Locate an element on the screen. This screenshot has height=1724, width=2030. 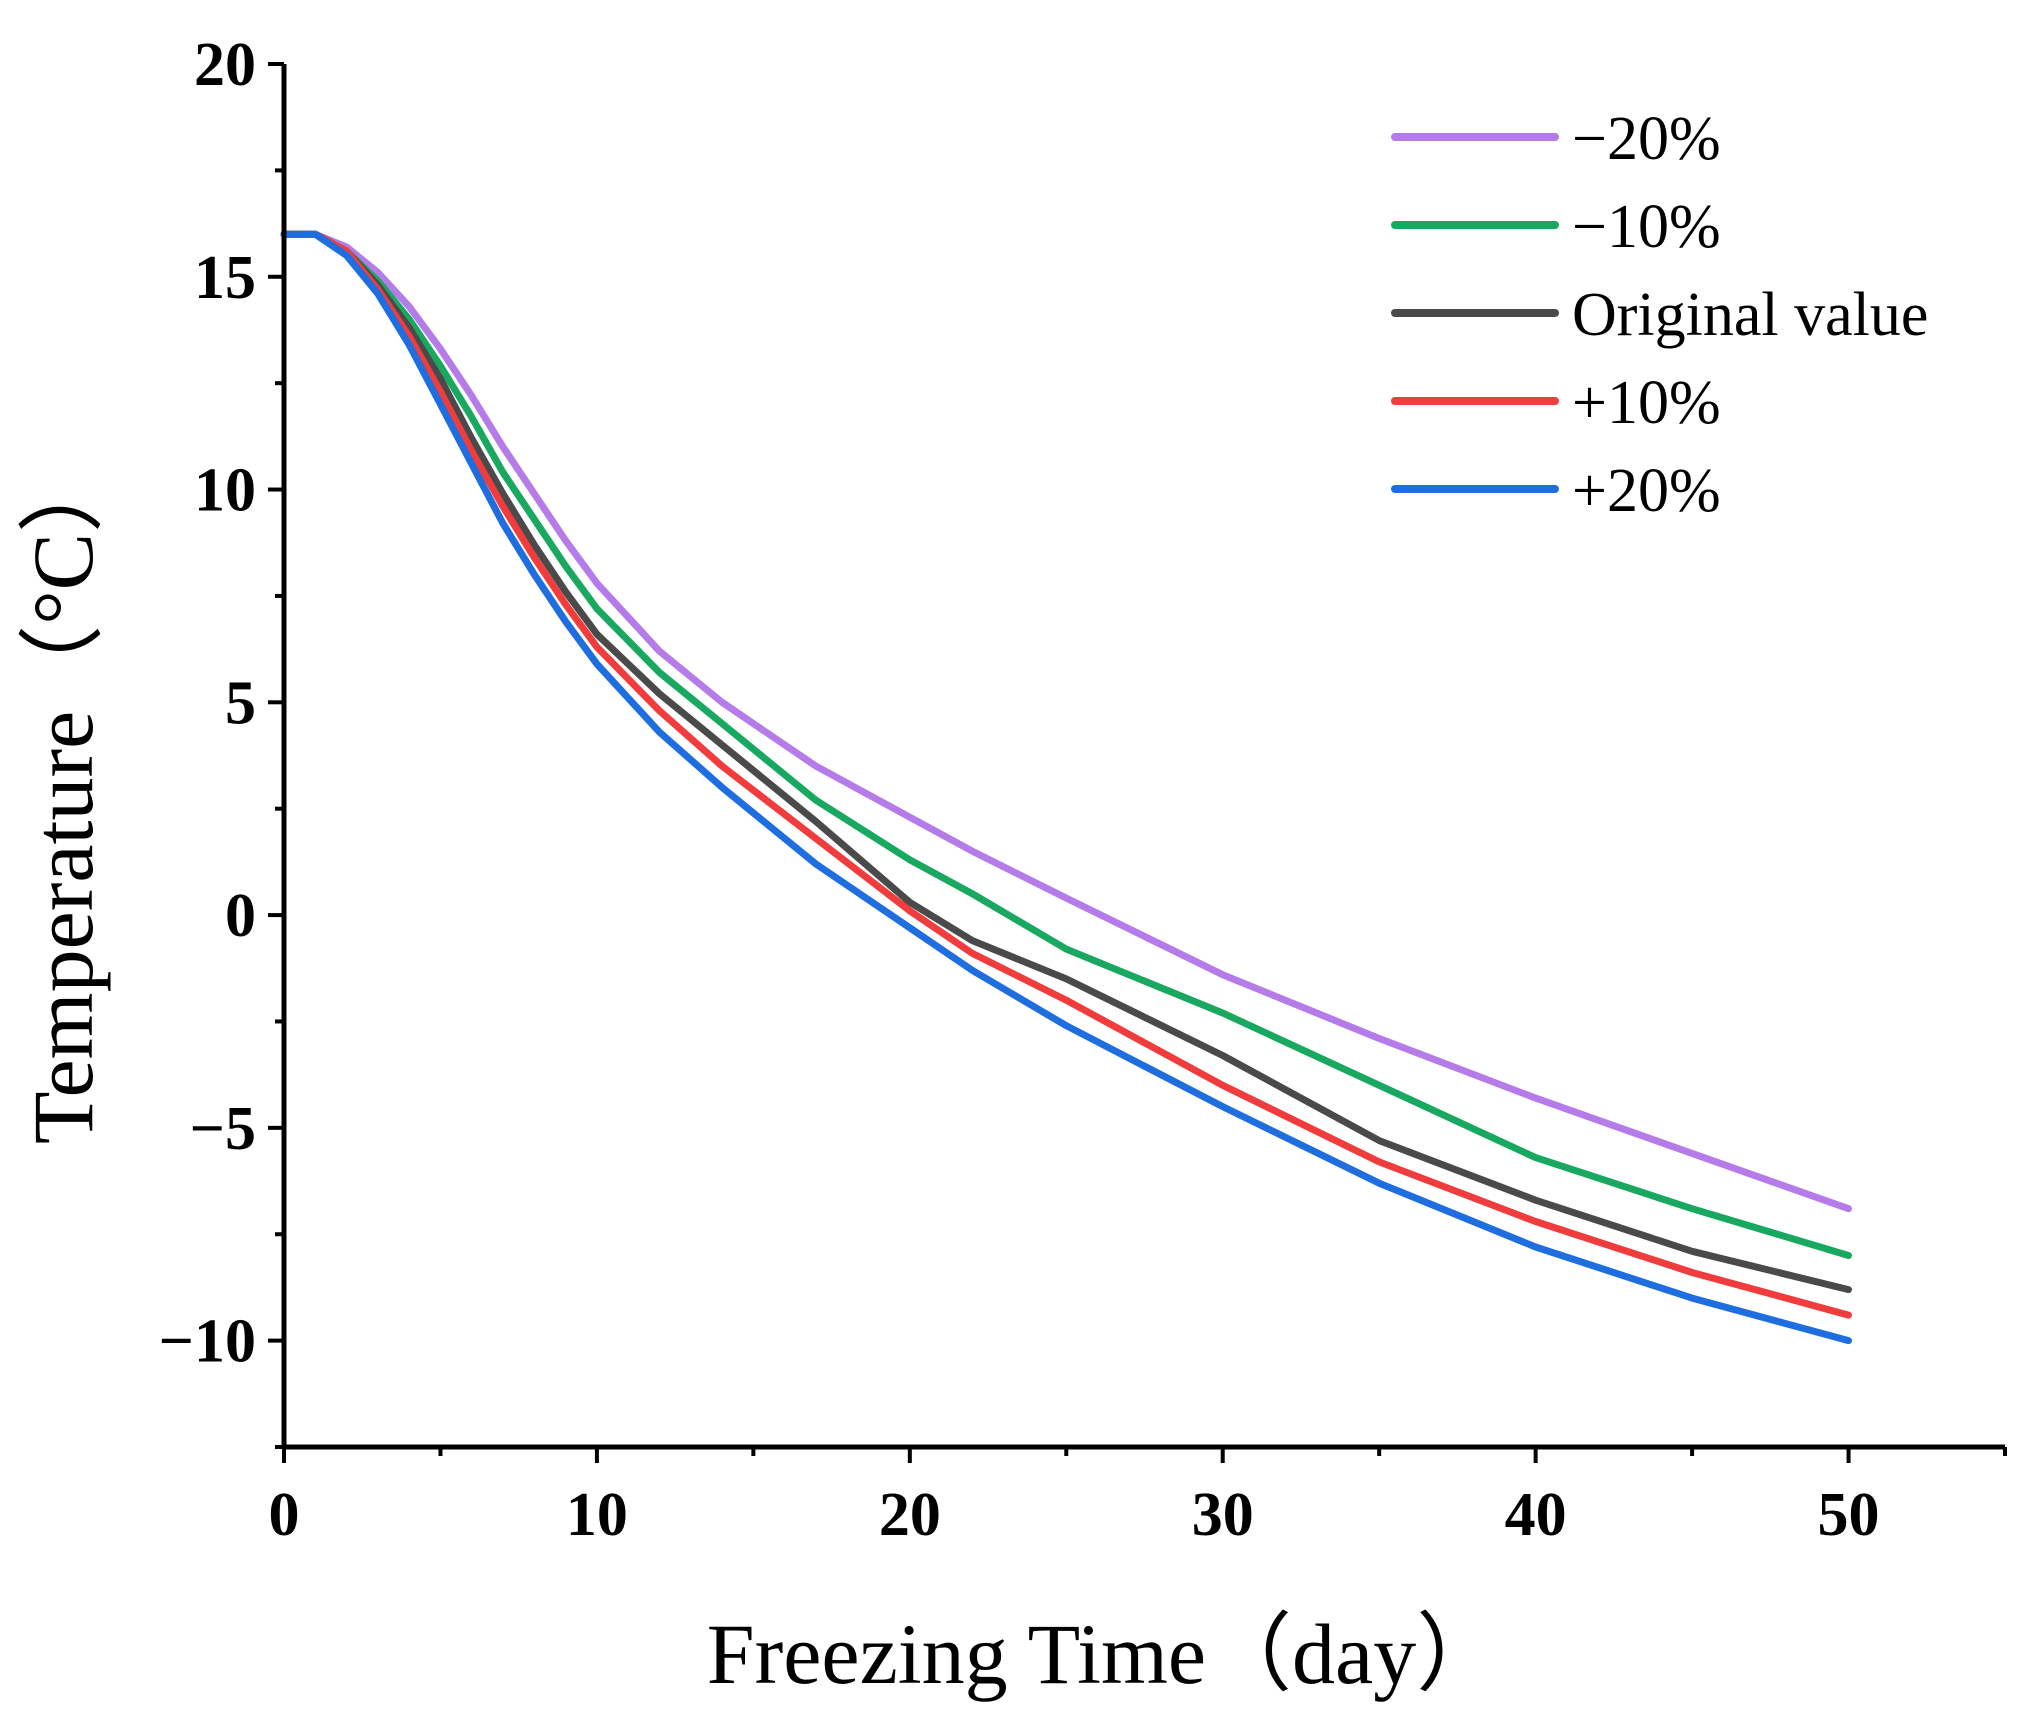
legend-label: −20% is located at coordinates (1646, 139).